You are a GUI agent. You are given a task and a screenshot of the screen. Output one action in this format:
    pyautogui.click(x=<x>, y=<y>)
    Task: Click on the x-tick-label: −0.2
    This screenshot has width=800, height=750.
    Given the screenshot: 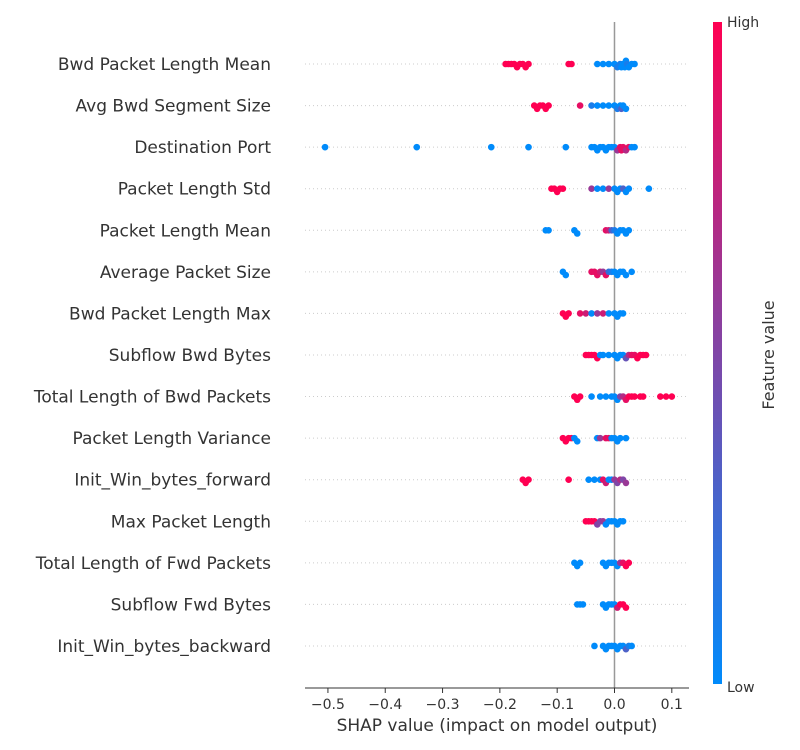 What is the action you would take?
    pyautogui.click(x=500, y=705)
    